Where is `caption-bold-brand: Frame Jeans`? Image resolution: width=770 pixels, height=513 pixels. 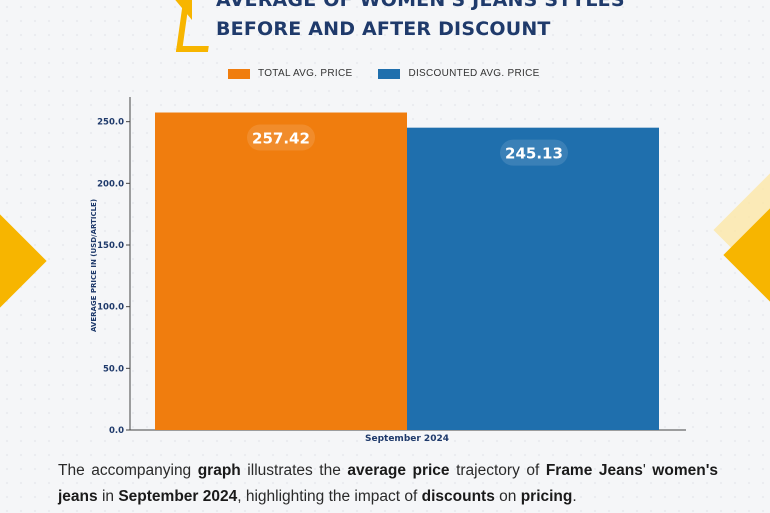
caption-bold-brand: Frame Jeans is located at coordinates (594, 470).